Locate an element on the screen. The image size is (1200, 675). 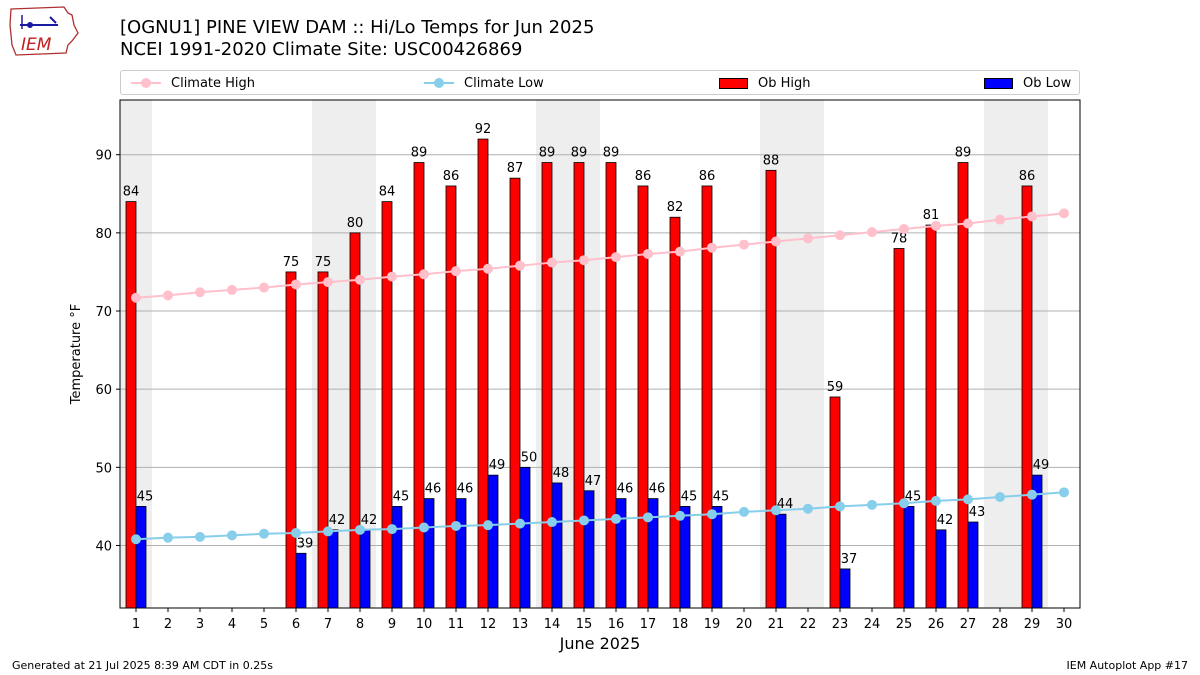
footer-app: IEM Autoplot App #17 is located at coordinates (1127, 665).